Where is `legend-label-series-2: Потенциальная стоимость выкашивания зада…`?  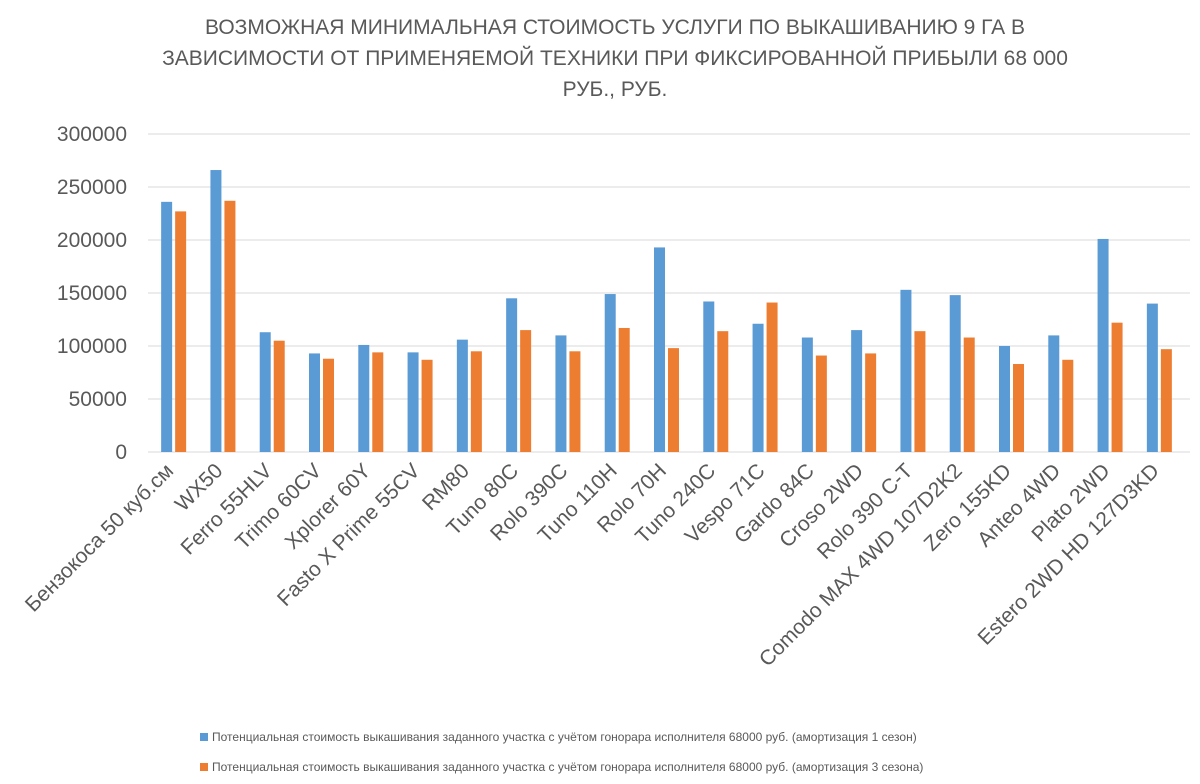
legend-label-series-2: Потенциальная стоимость выкашивания зада… is located at coordinates (568, 767).